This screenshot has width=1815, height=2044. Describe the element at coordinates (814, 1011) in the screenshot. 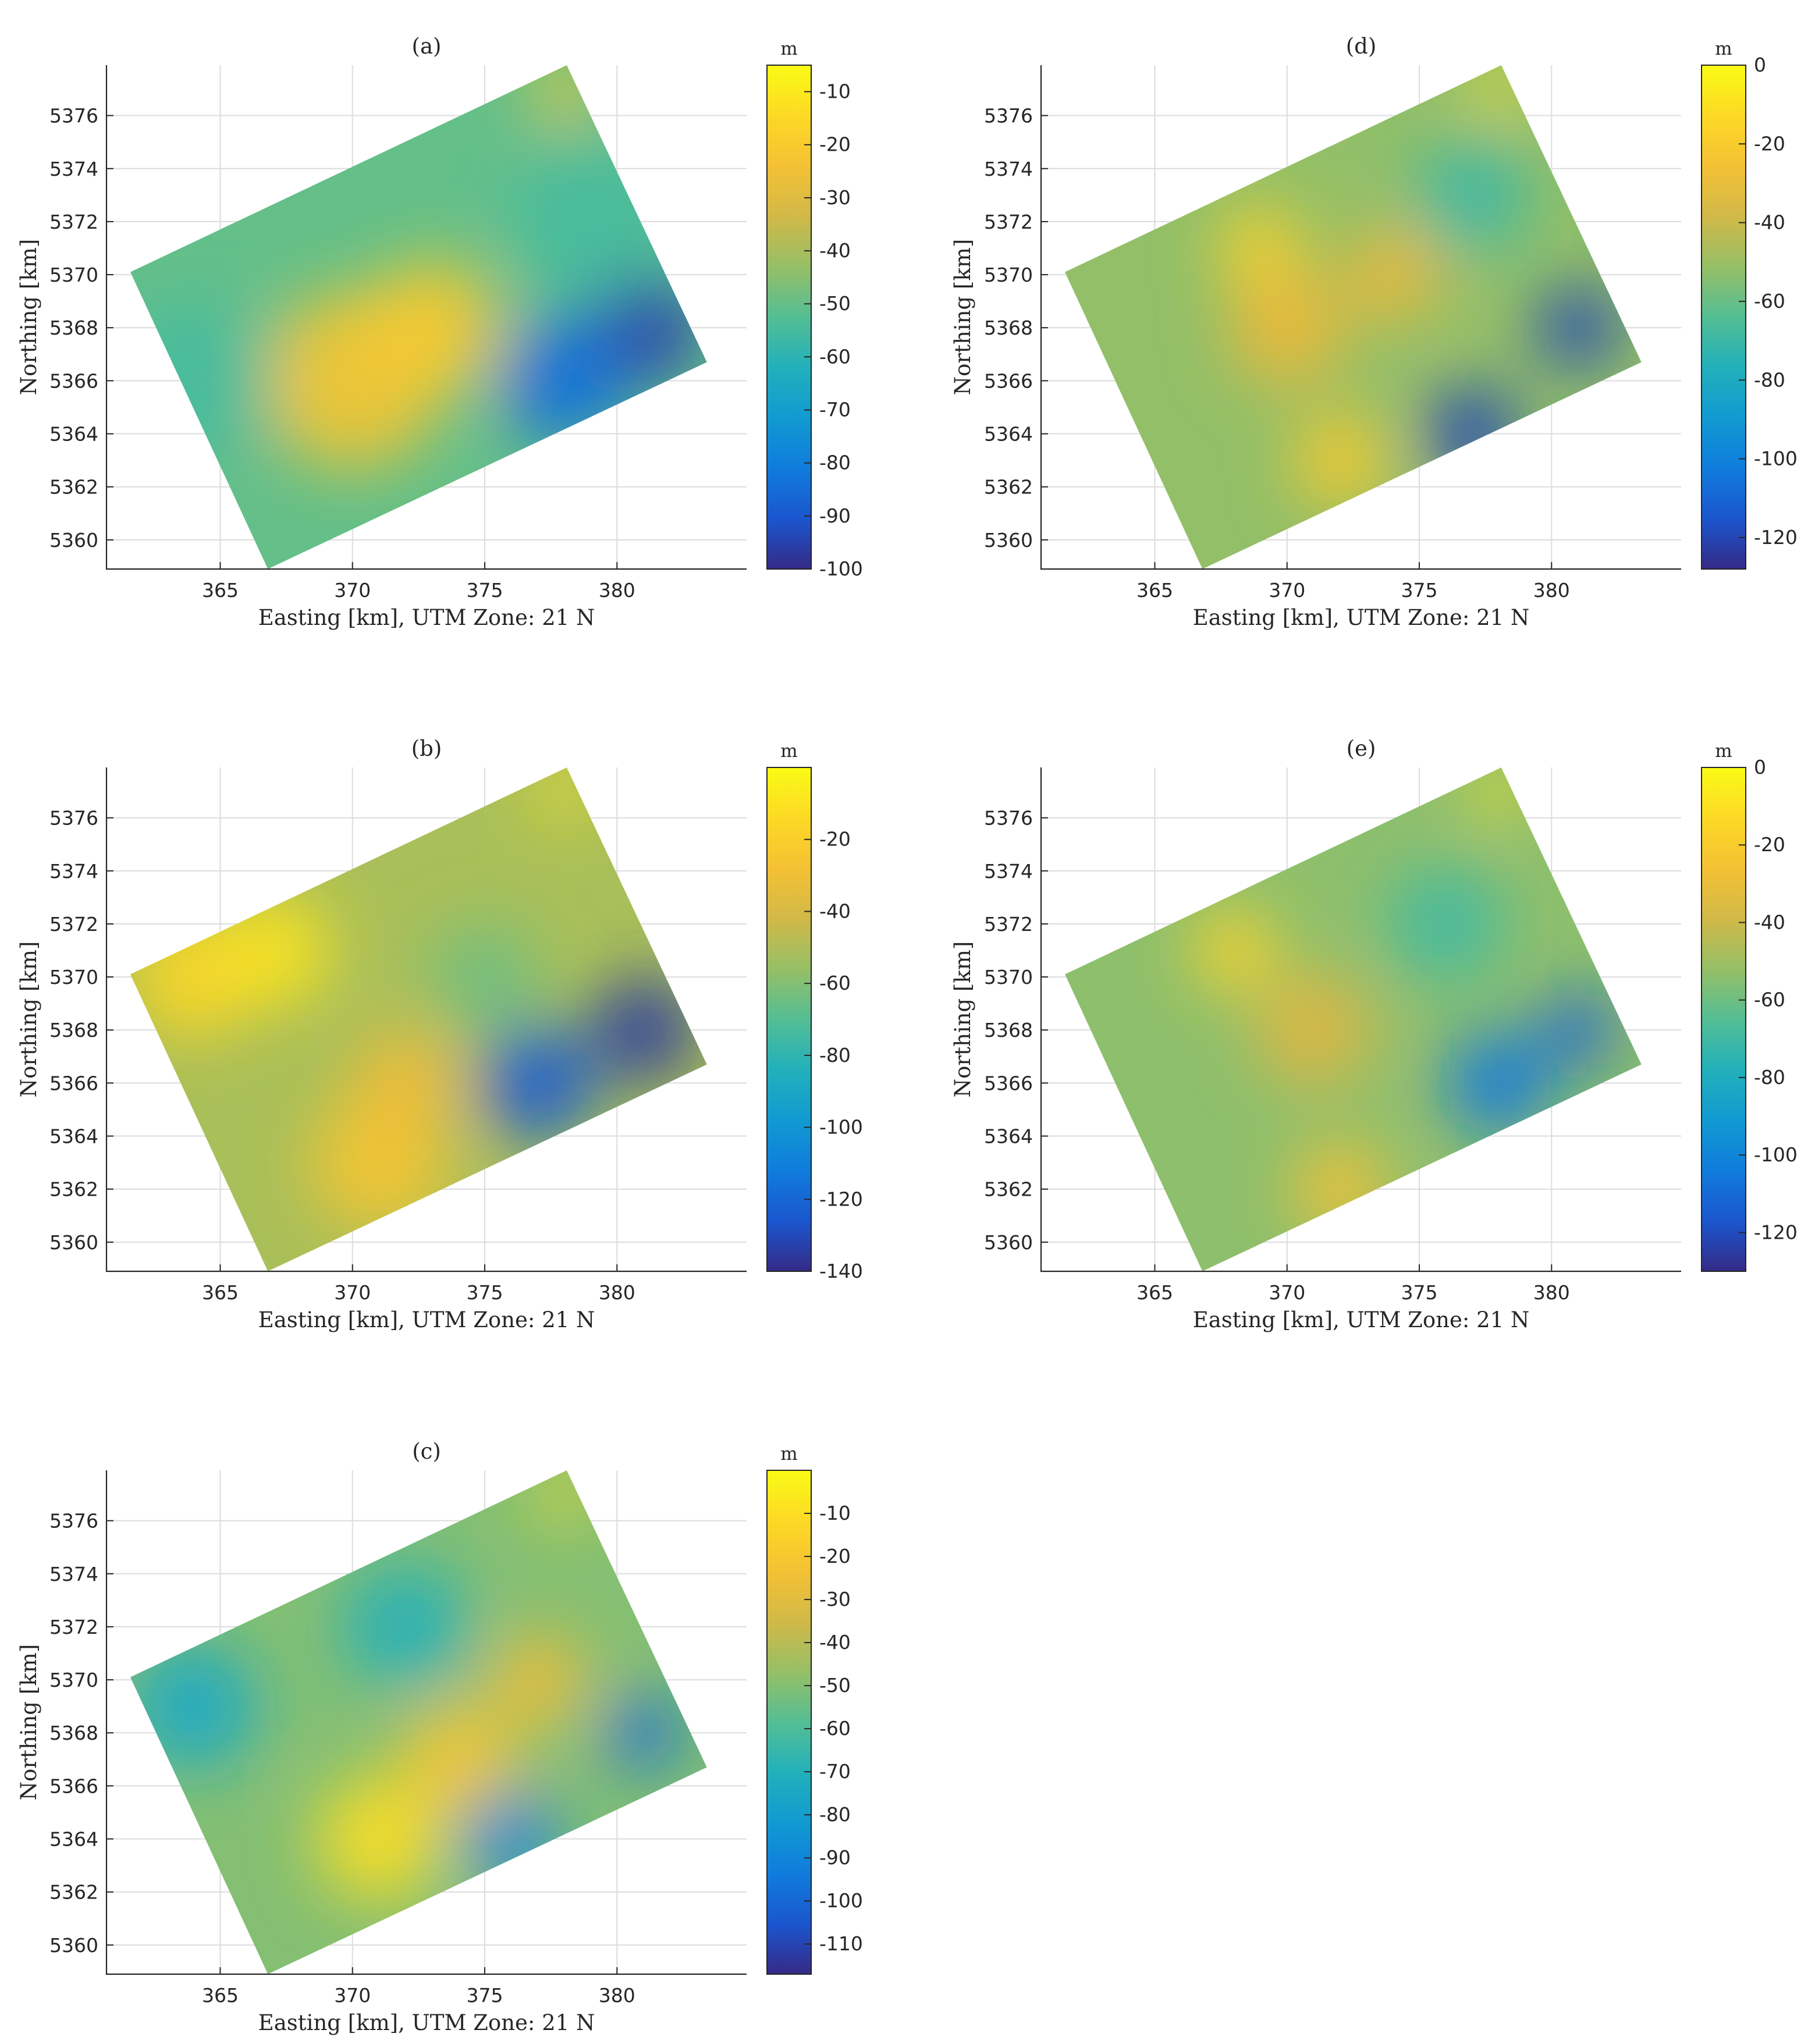

I see `colorbar: -20 -40 -60 -80 -100 -120 -140 m` at that location.